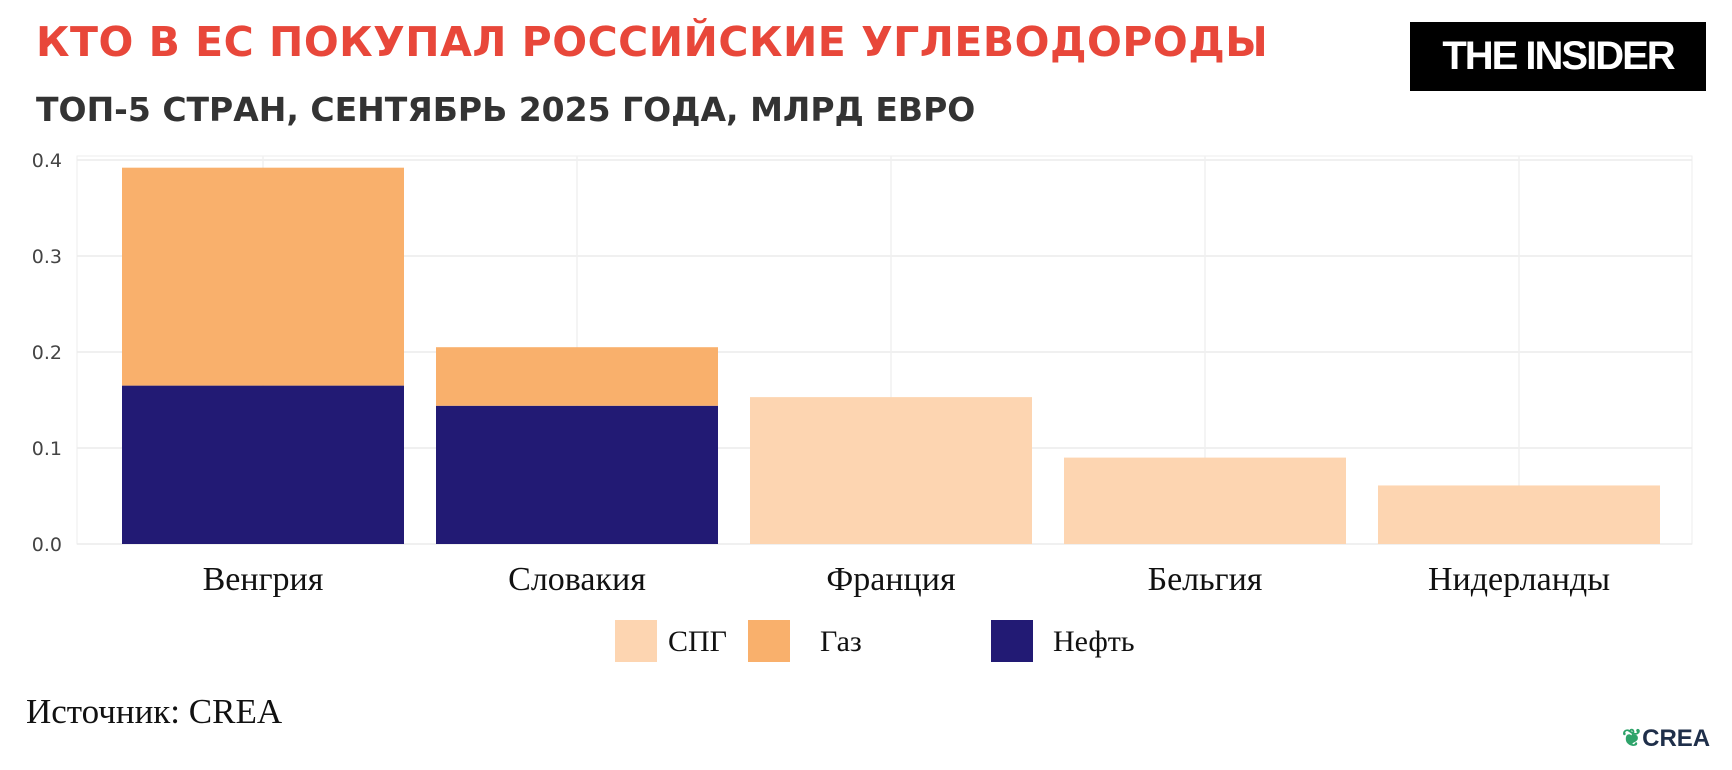 This screenshot has height=770, width=1732. Describe the element at coordinates (577, 579) in the screenshot. I see `x-category-label: Словакия` at that location.